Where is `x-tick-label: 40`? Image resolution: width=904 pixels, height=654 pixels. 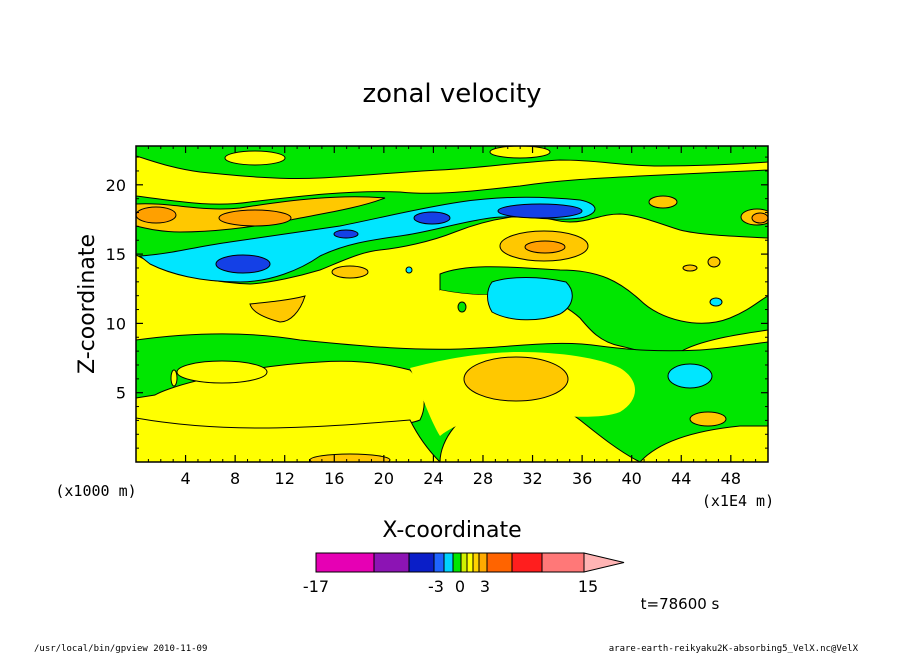
x-tick-label: 40 is located at coordinates (632, 478).